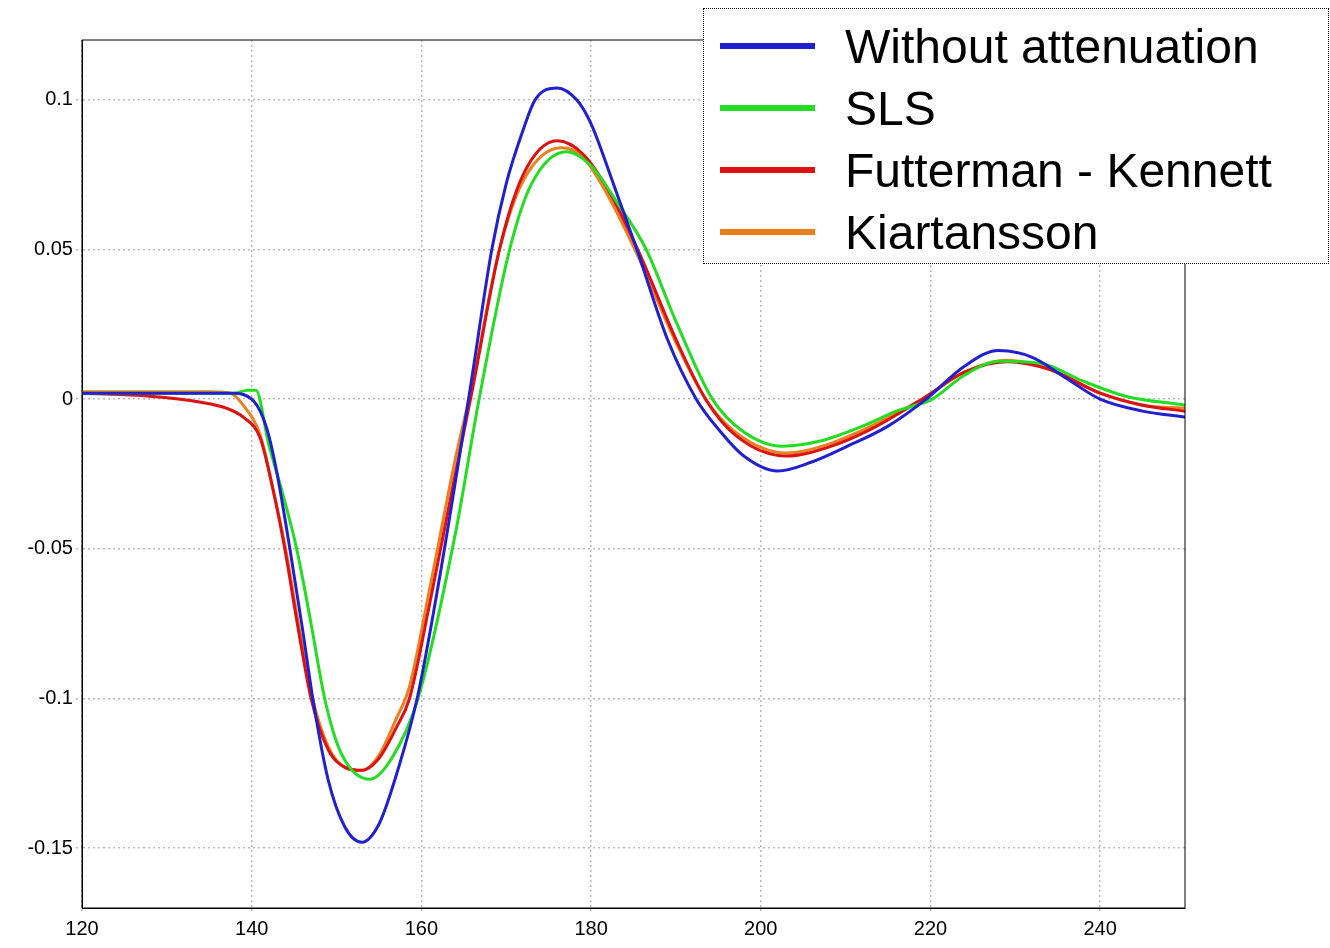  What do you see at coordinates (59, 98) in the screenshot?
I see `y-tick-label: 0.1` at bounding box center [59, 98].